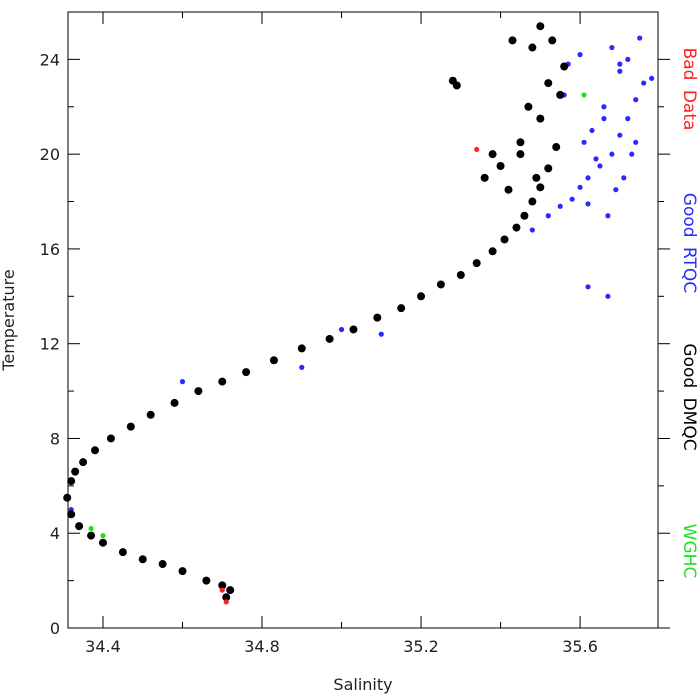 The height and width of the screenshot is (700, 700). What do you see at coordinates (262, 646) in the screenshot?
I see `x-tick-label: 34.8` at bounding box center [262, 646].